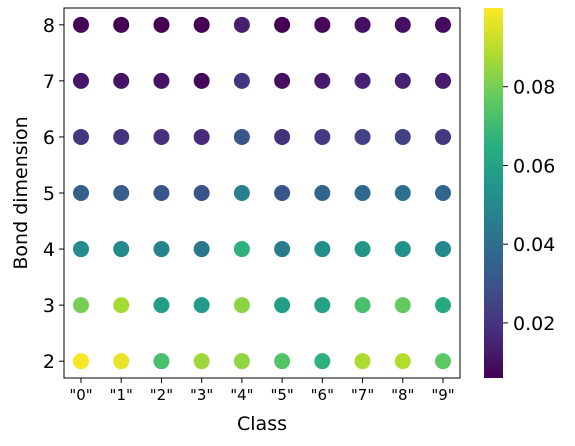 Image resolution: width=575 pixels, height=446 pixels. I want to click on x-tick-label: "1", so click(121, 395).